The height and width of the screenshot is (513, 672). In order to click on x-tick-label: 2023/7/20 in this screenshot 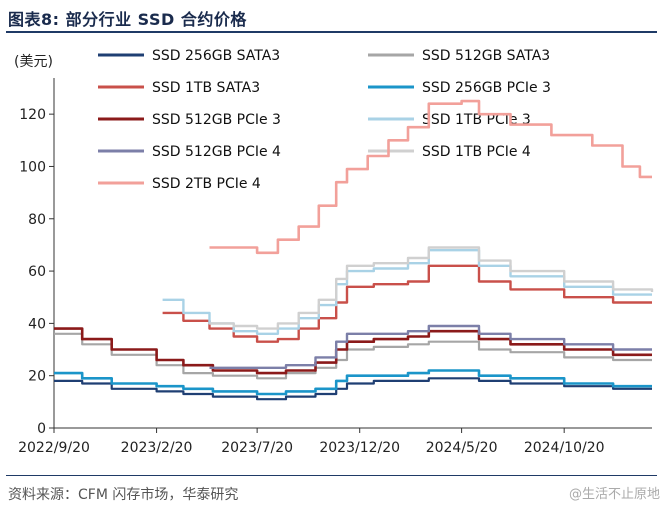, I will do `click(257, 448)`.